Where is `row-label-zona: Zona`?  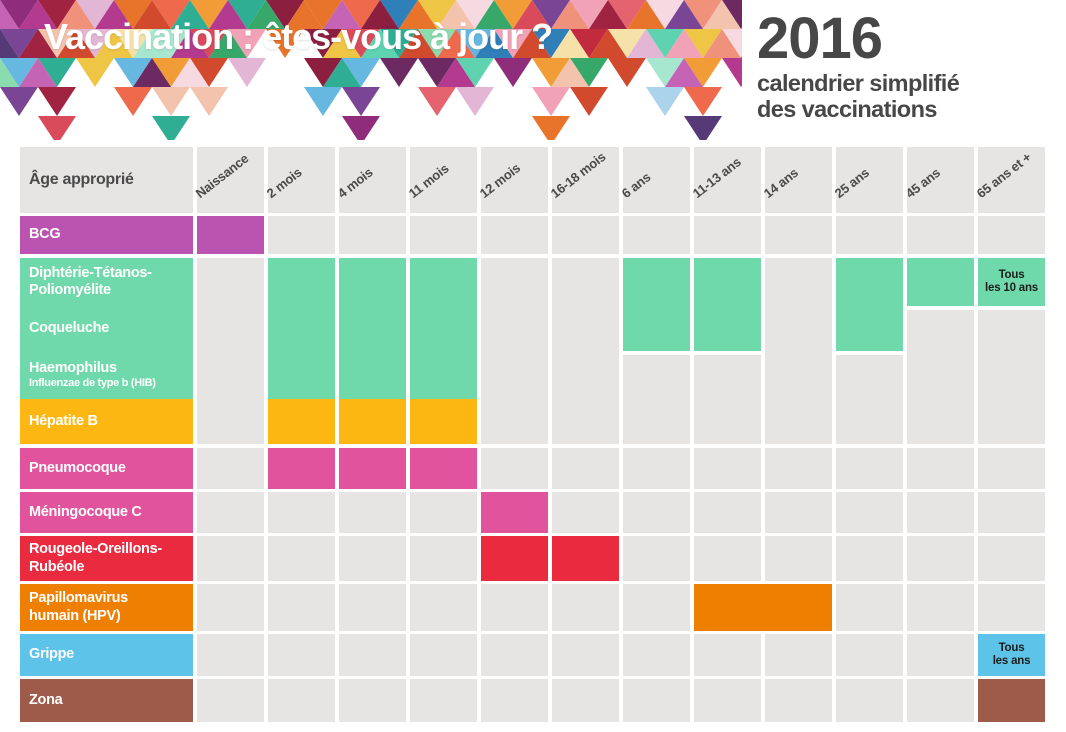 row-label-zona: Zona is located at coordinates (106, 700).